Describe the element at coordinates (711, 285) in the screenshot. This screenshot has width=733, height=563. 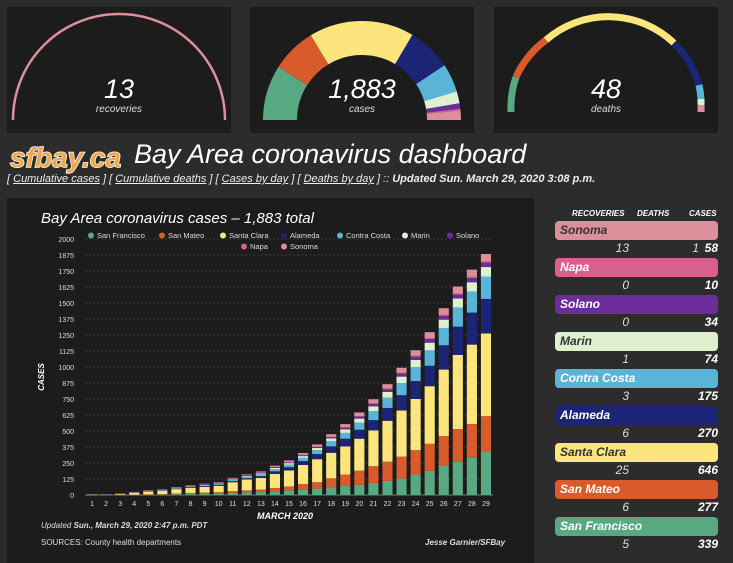
I see `county-cases: 10` at that location.